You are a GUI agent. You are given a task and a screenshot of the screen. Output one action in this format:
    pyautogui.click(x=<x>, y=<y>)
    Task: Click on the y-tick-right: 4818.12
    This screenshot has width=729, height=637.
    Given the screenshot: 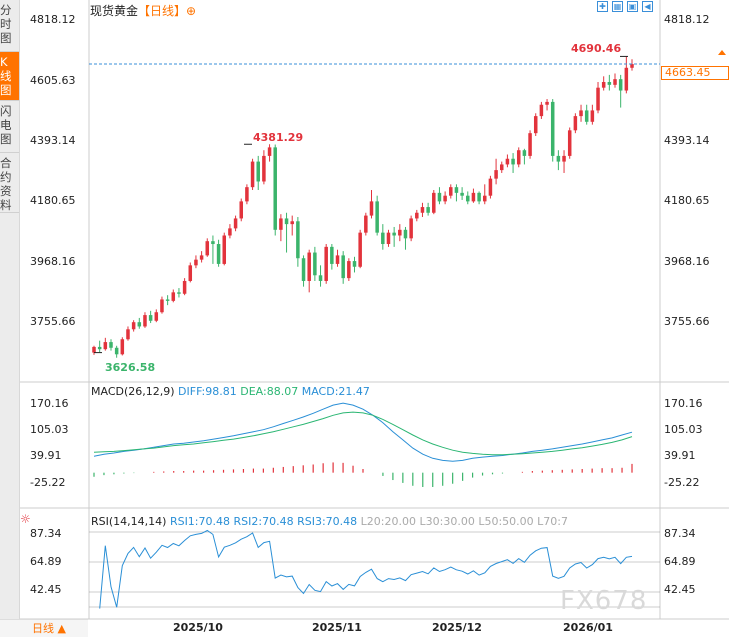 What is the action you would take?
    pyautogui.click(x=687, y=19)
    